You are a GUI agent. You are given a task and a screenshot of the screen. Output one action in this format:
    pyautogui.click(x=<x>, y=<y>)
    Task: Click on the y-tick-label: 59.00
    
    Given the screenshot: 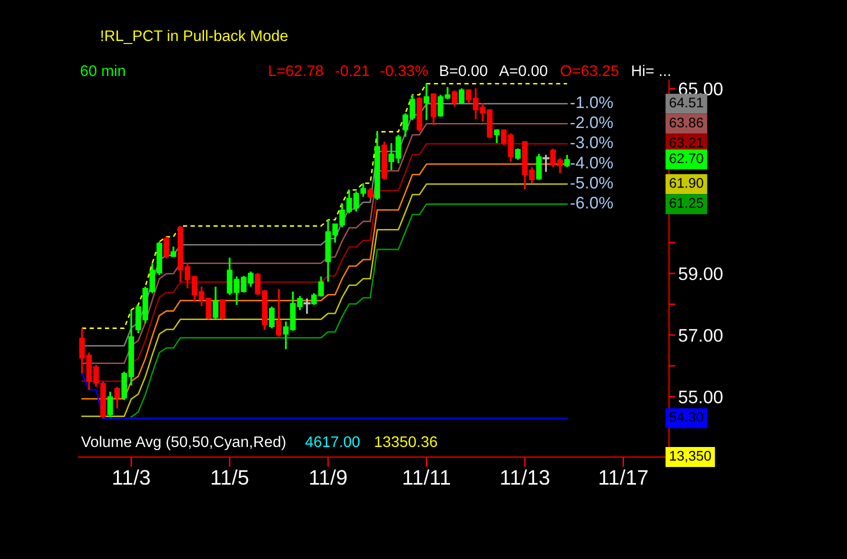 What is the action you would take?
    pyautogui.click(x=700, y=273)
    